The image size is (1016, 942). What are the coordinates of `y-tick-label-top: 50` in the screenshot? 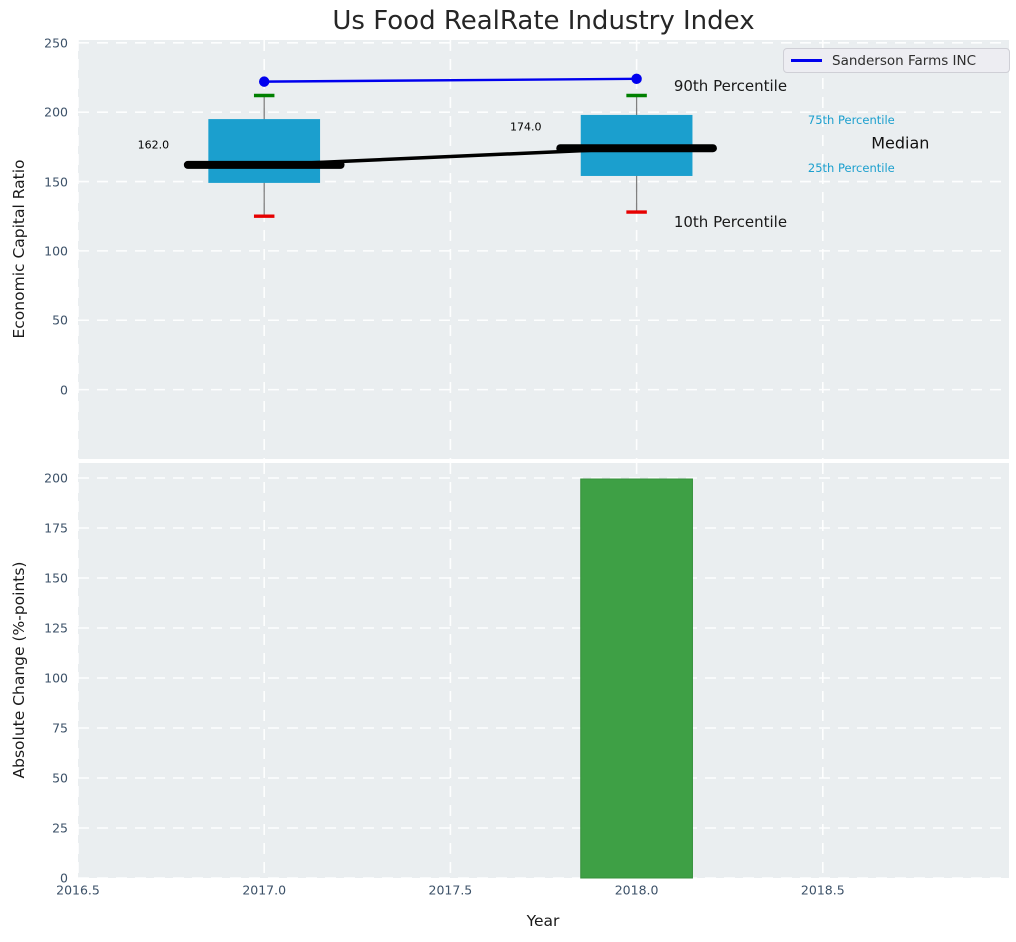 It's located at (60, 320).